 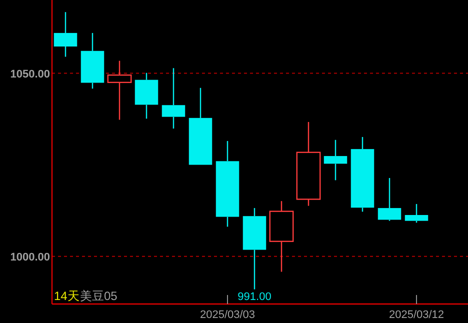 What do you see at coordinates (30, 74) in the screenshot?
I see `y-tick-label: 1050.00` at bounding box center [30, 74].